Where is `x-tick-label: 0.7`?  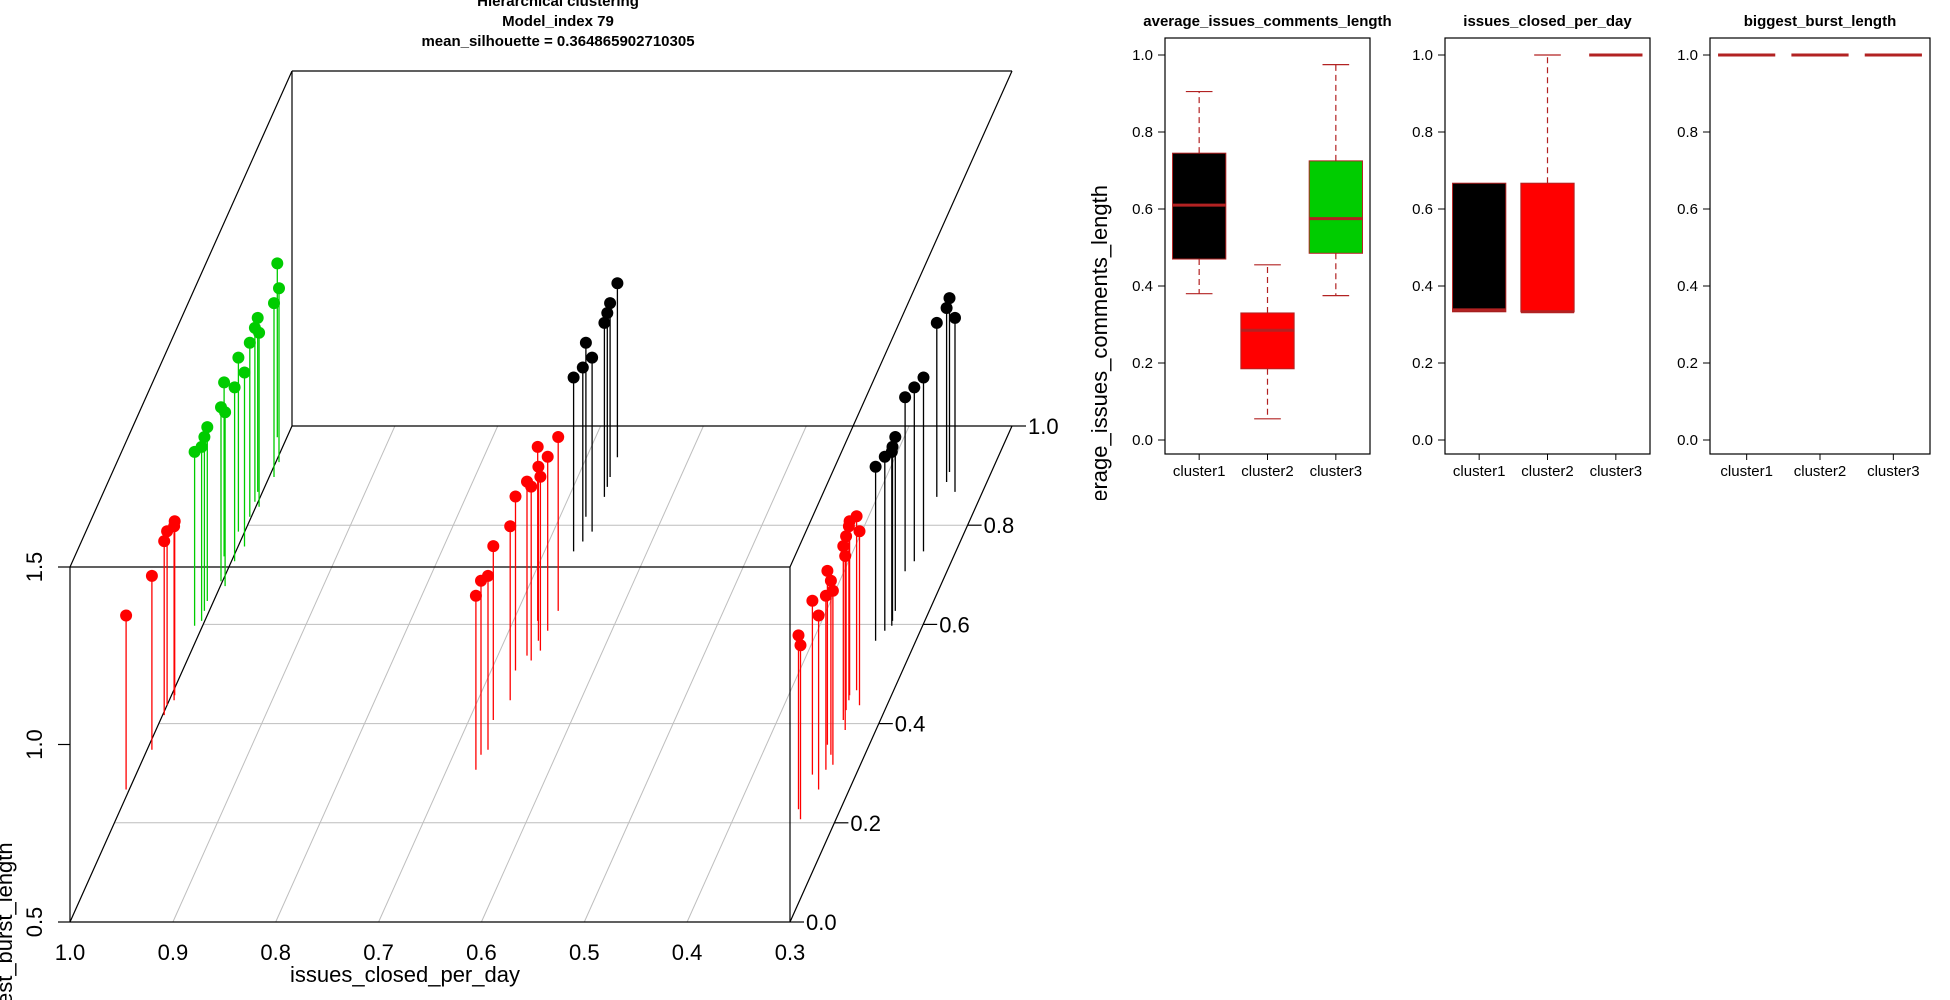
x-tick-label: 0.7 is located at coordinates (378, 952).